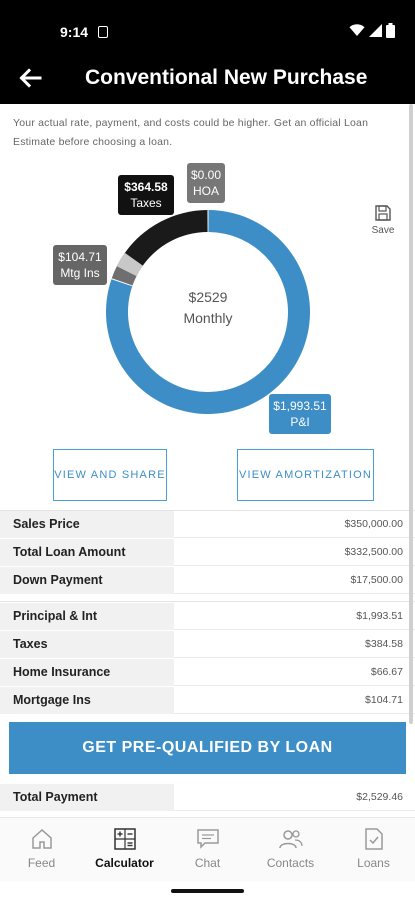 The image size is (415, 900). I want to click on nav-label: Calculator, so click(124, 863).